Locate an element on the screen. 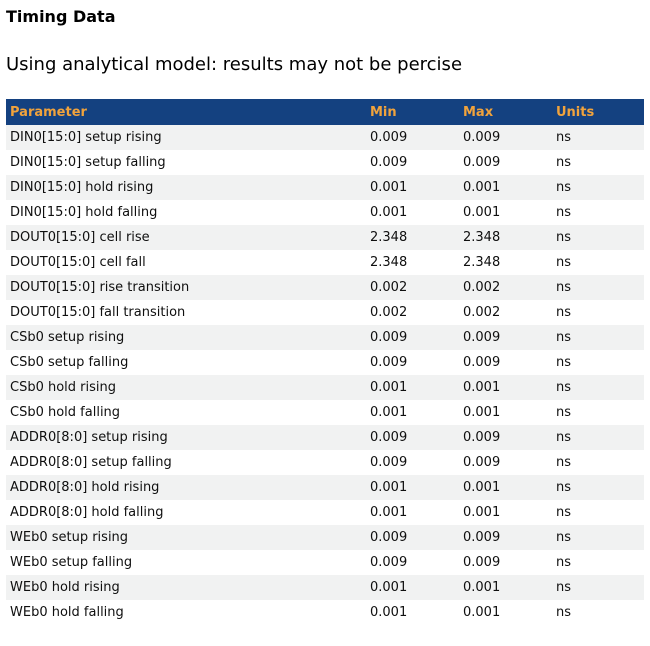 Image resolution: width=650 pixels, height=646 pixels. parameter-cell: WEb0 setup falling is located at coordinates (71, 562).